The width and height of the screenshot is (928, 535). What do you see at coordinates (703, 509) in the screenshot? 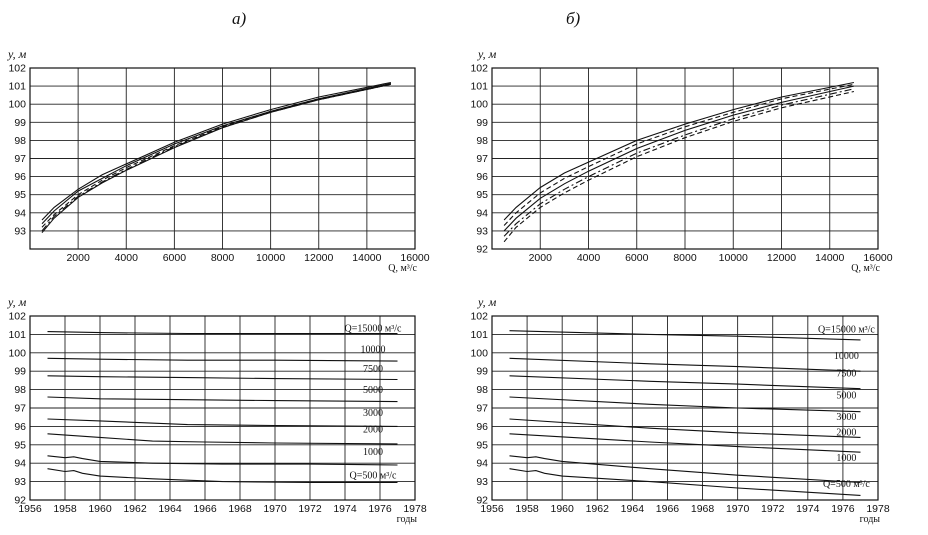
I see `x-tick-label: 1968` at bounding box center [703, 509].